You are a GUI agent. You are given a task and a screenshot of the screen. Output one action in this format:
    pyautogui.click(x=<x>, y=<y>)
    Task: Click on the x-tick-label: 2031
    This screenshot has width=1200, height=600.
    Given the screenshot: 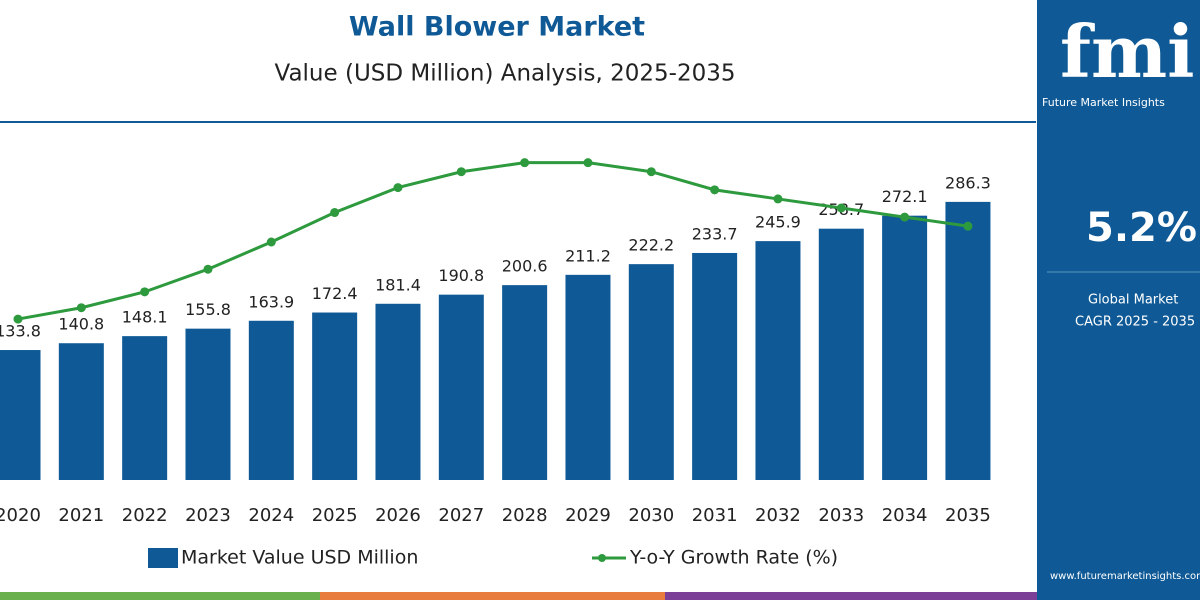 What is the action you would take?
    pyautogui.click(x=715, y=515)
    